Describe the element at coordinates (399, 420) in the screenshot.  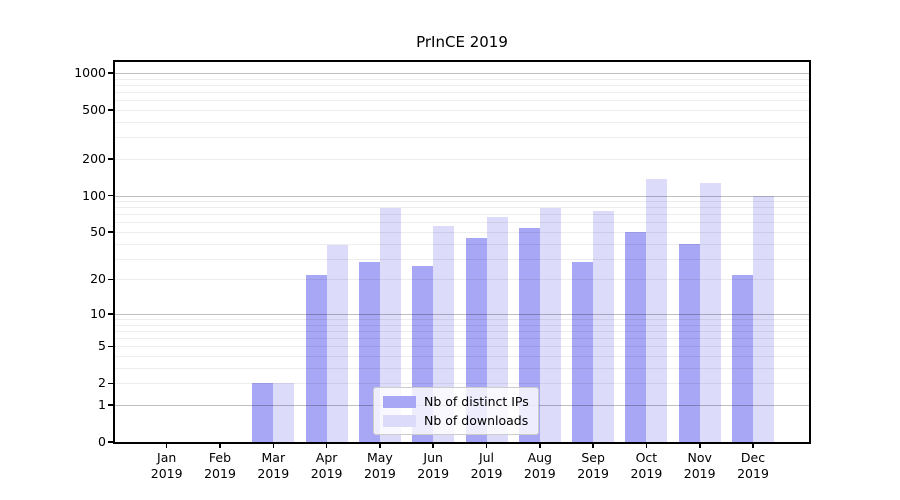
I see `legend-swatch-downloads` at that location.